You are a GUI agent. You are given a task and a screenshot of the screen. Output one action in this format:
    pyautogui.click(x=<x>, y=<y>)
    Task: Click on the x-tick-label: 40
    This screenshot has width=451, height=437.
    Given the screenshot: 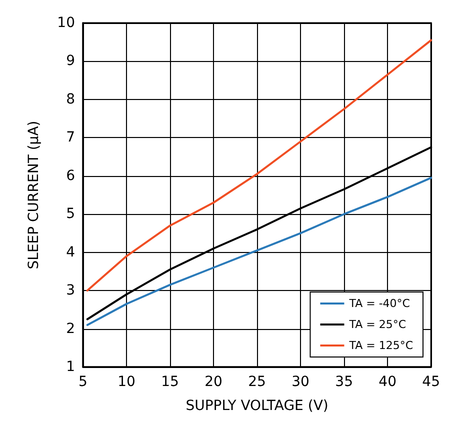 What is the action you would take?
    pyautogui.click(x=387, y=382)
    